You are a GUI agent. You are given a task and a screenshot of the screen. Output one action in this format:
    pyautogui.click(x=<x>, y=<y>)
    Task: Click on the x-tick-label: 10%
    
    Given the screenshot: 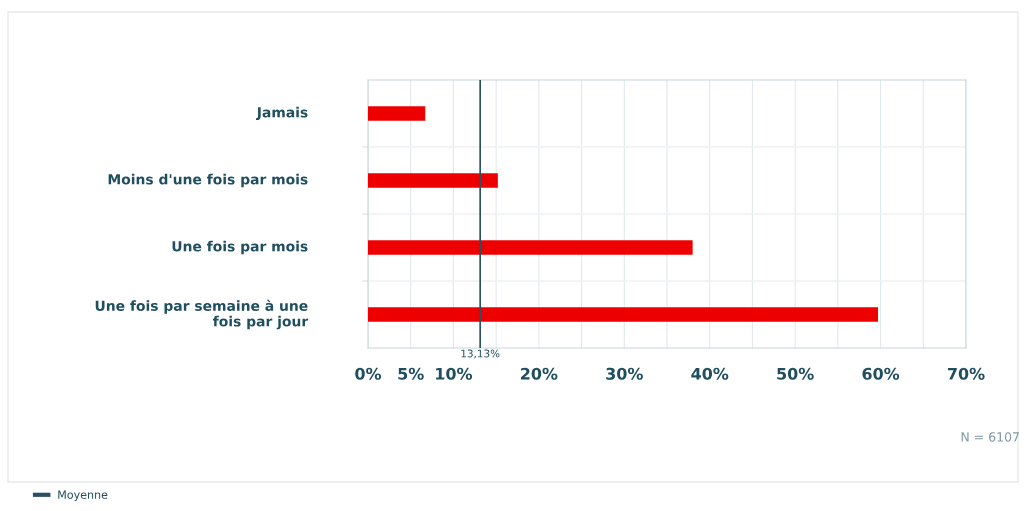 What is the action you would take?
    pyautogui.click(x=454, y=373)
    